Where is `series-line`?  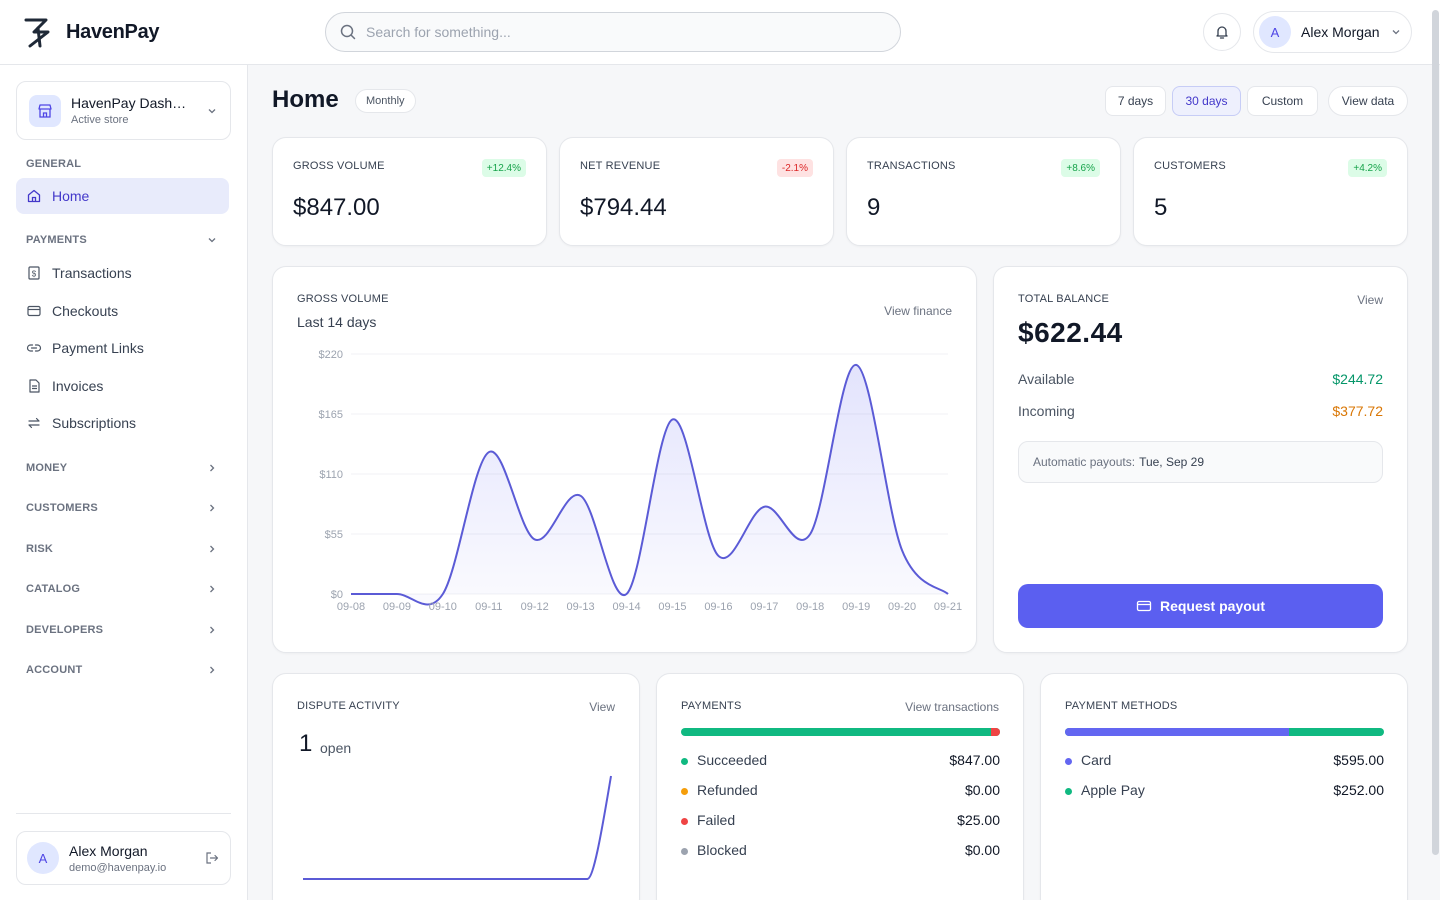
series-line is located at coordinates (650, 484).